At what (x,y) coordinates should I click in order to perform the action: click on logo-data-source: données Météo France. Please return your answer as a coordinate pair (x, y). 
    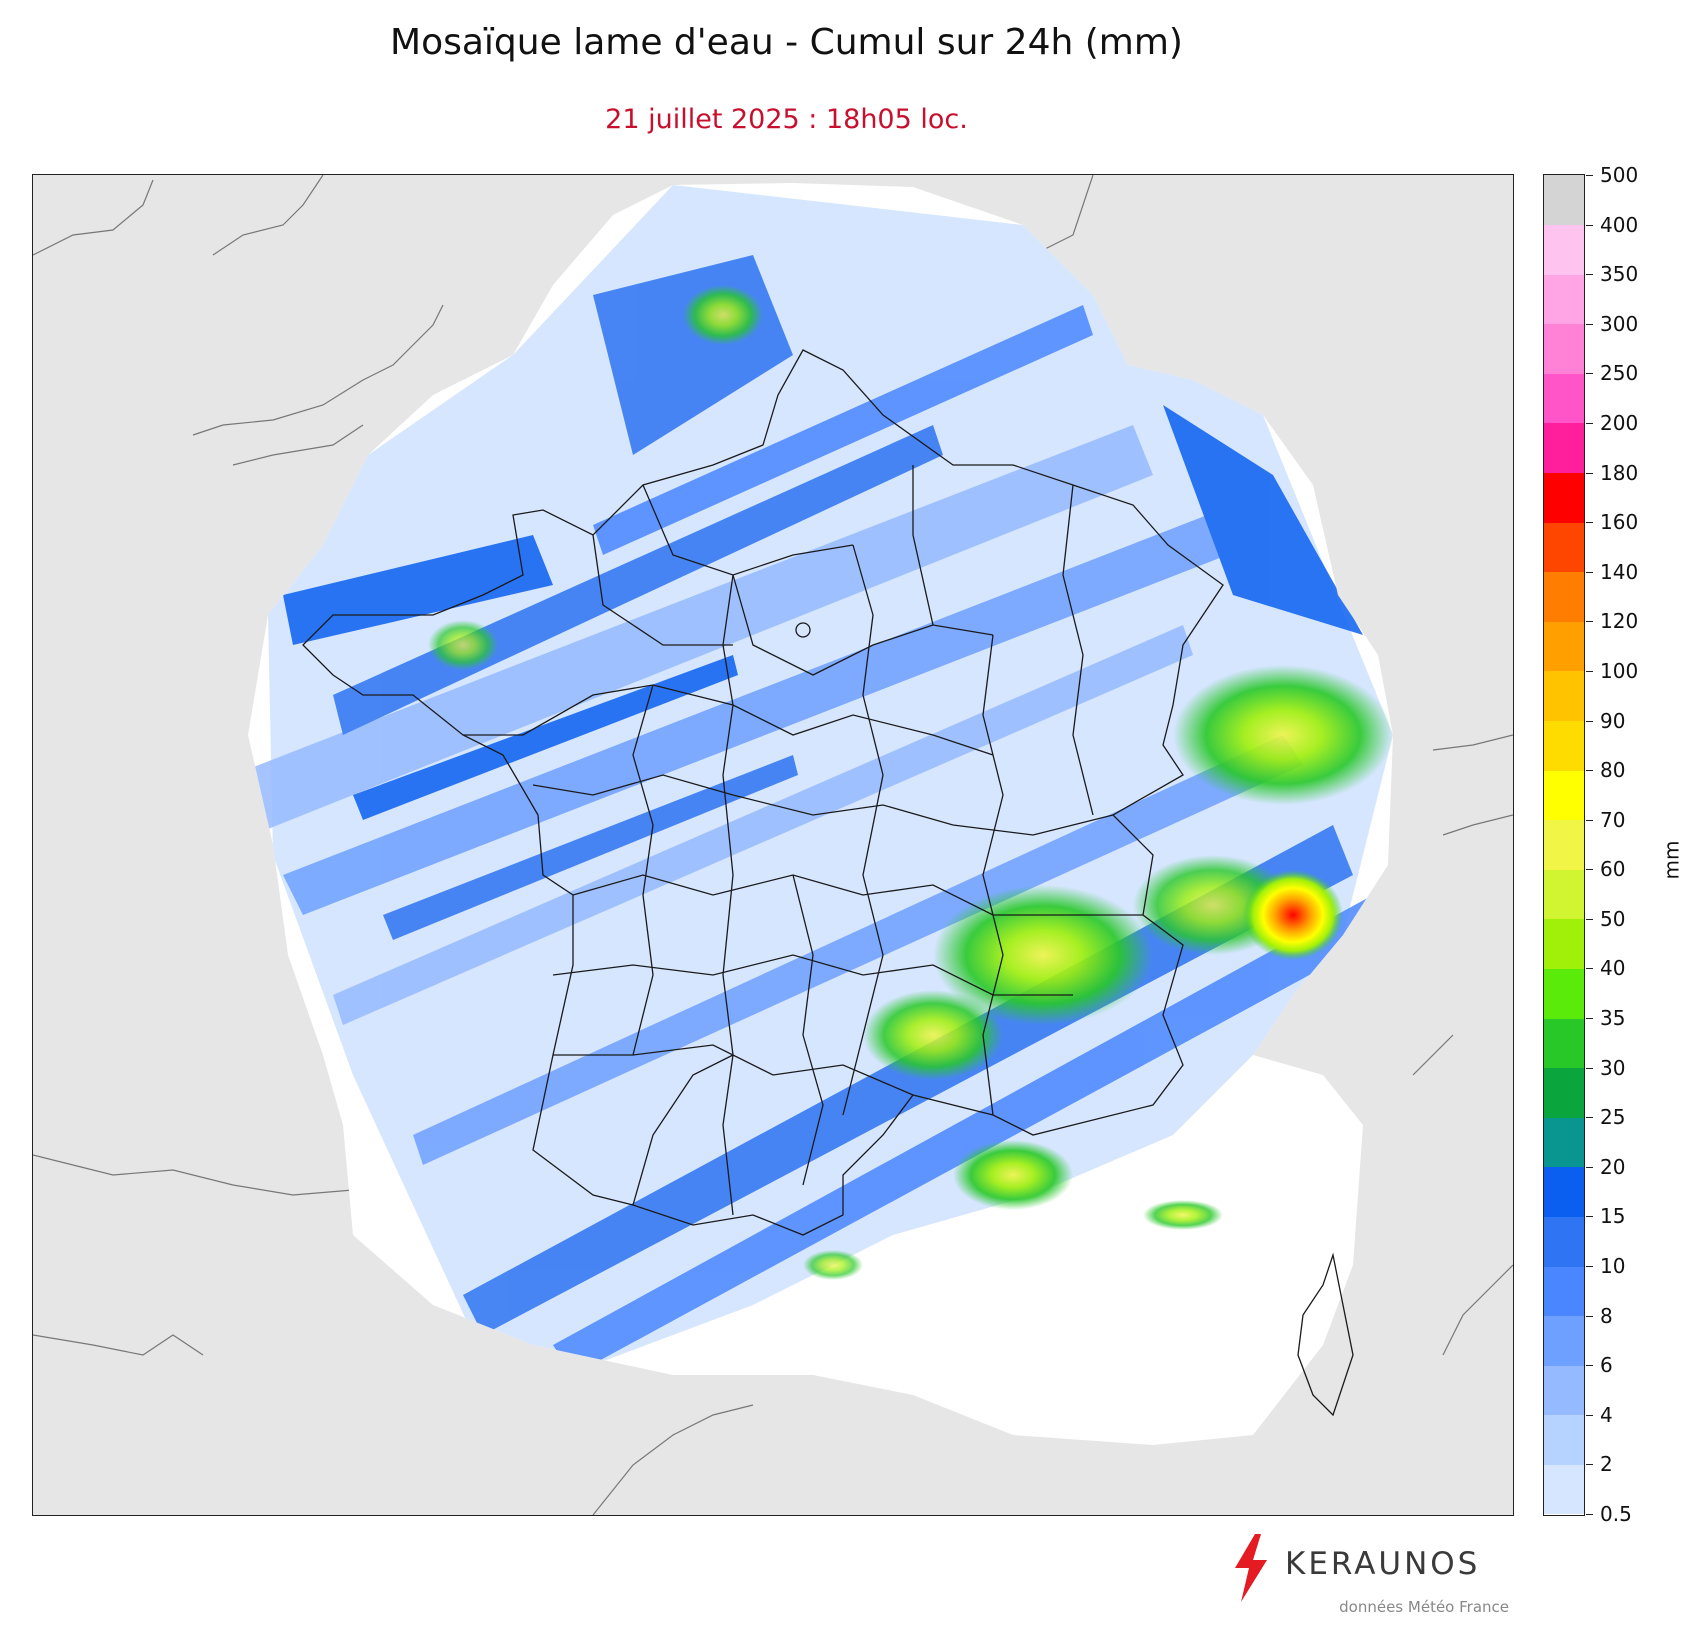
    Looking at the image, I should click on (1424, 1607).